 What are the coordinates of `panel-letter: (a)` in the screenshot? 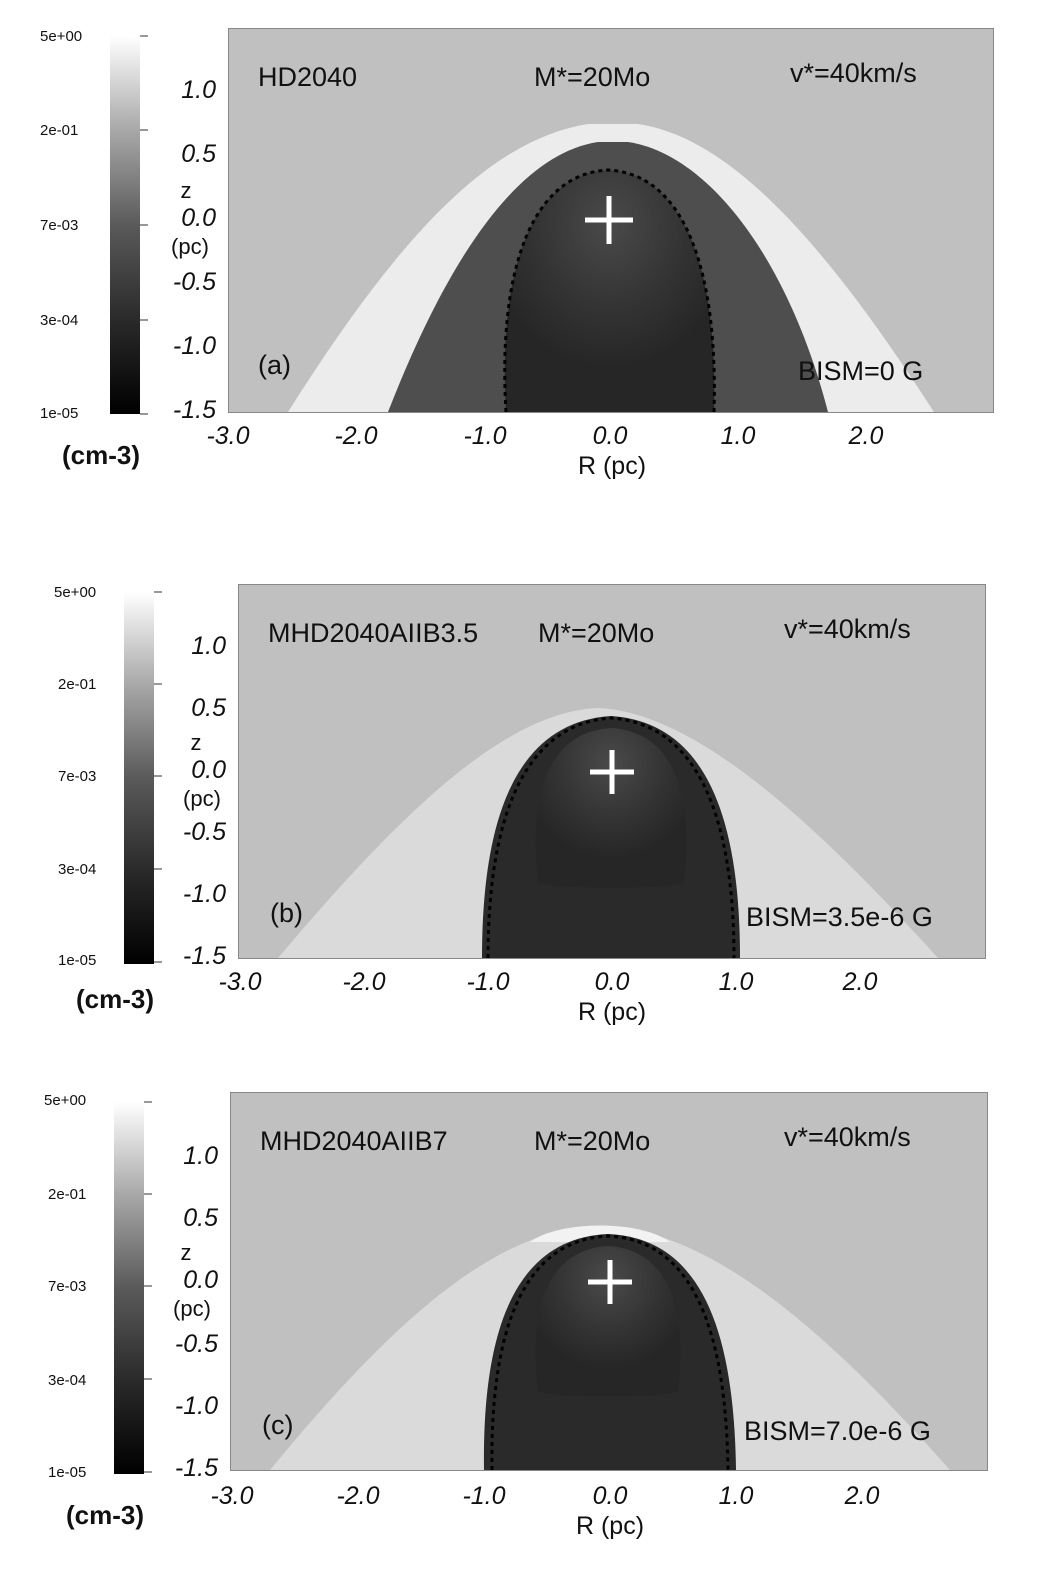 It's located at (274, 365).